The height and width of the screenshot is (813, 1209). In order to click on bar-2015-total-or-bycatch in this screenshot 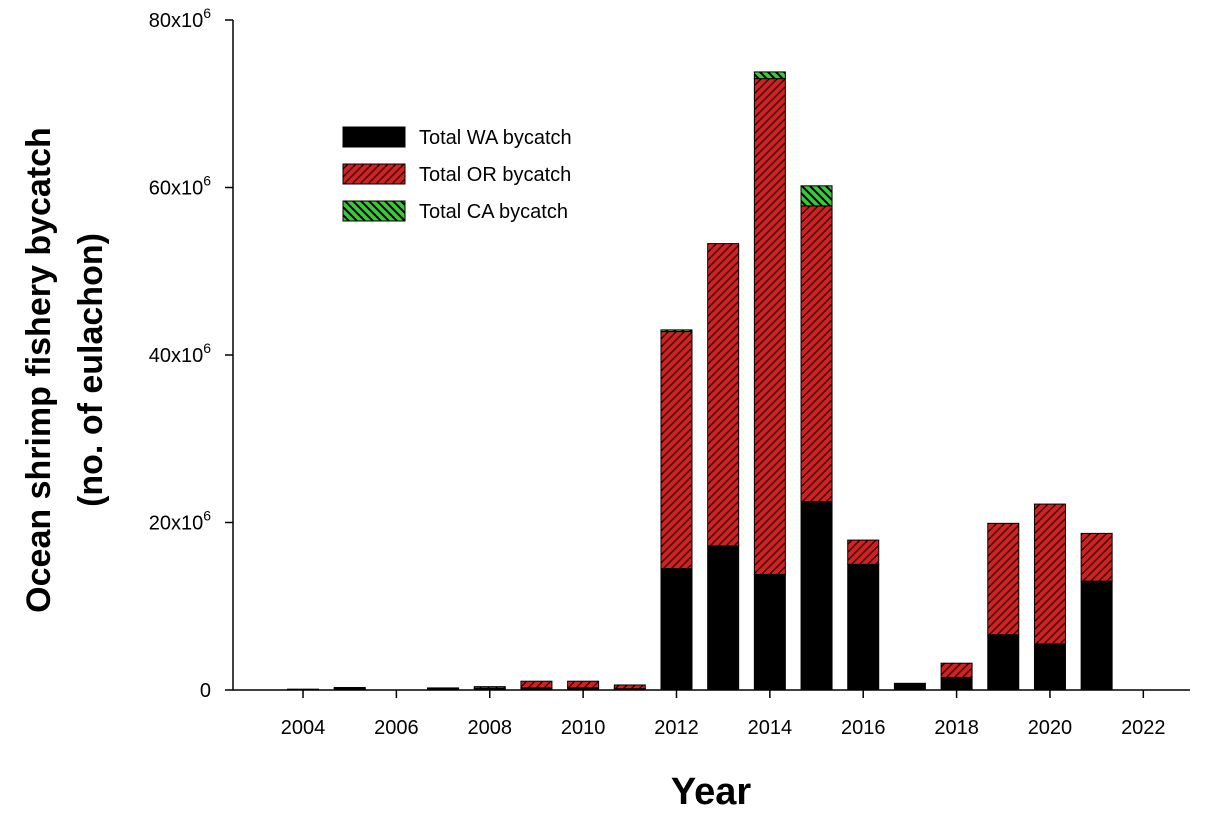, I will do `click(816, 354)`.